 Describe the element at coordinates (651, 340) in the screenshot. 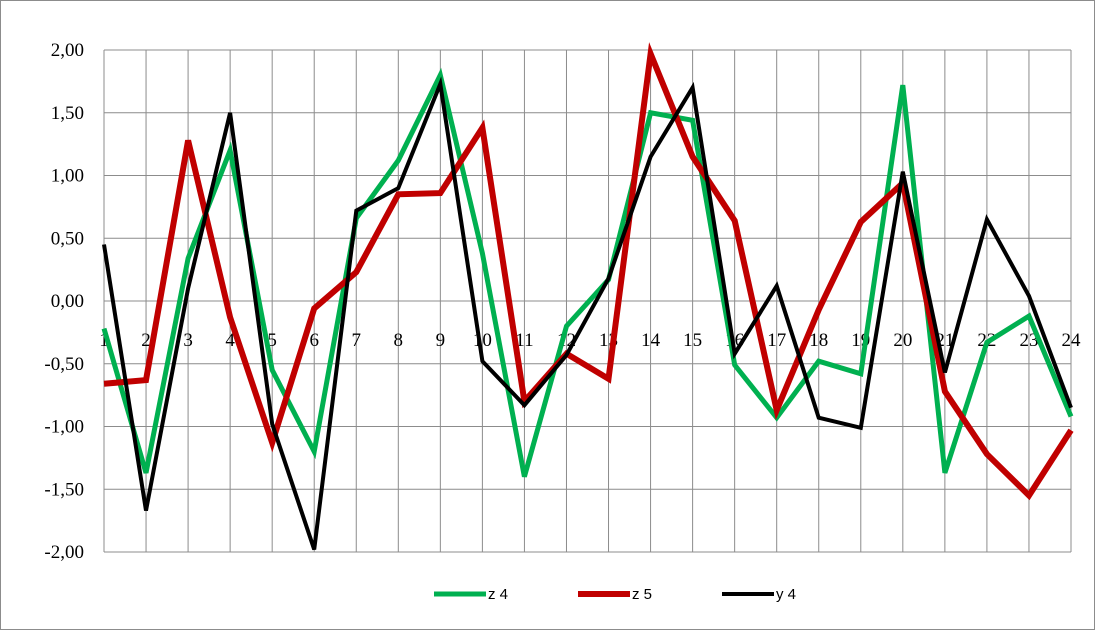

I see `x-tick-label: 14` at that location.